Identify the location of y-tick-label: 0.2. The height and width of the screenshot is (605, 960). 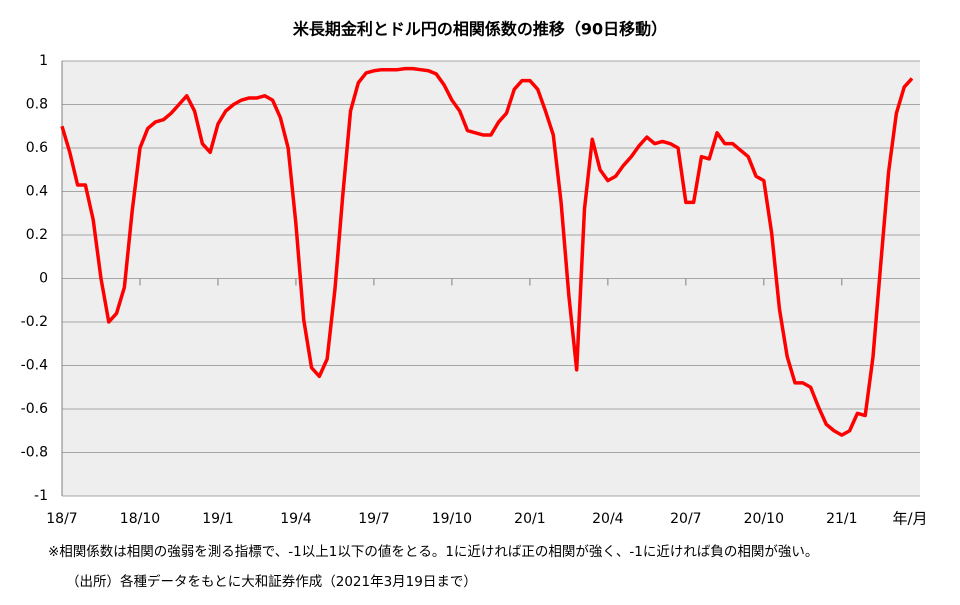
(37, 235).